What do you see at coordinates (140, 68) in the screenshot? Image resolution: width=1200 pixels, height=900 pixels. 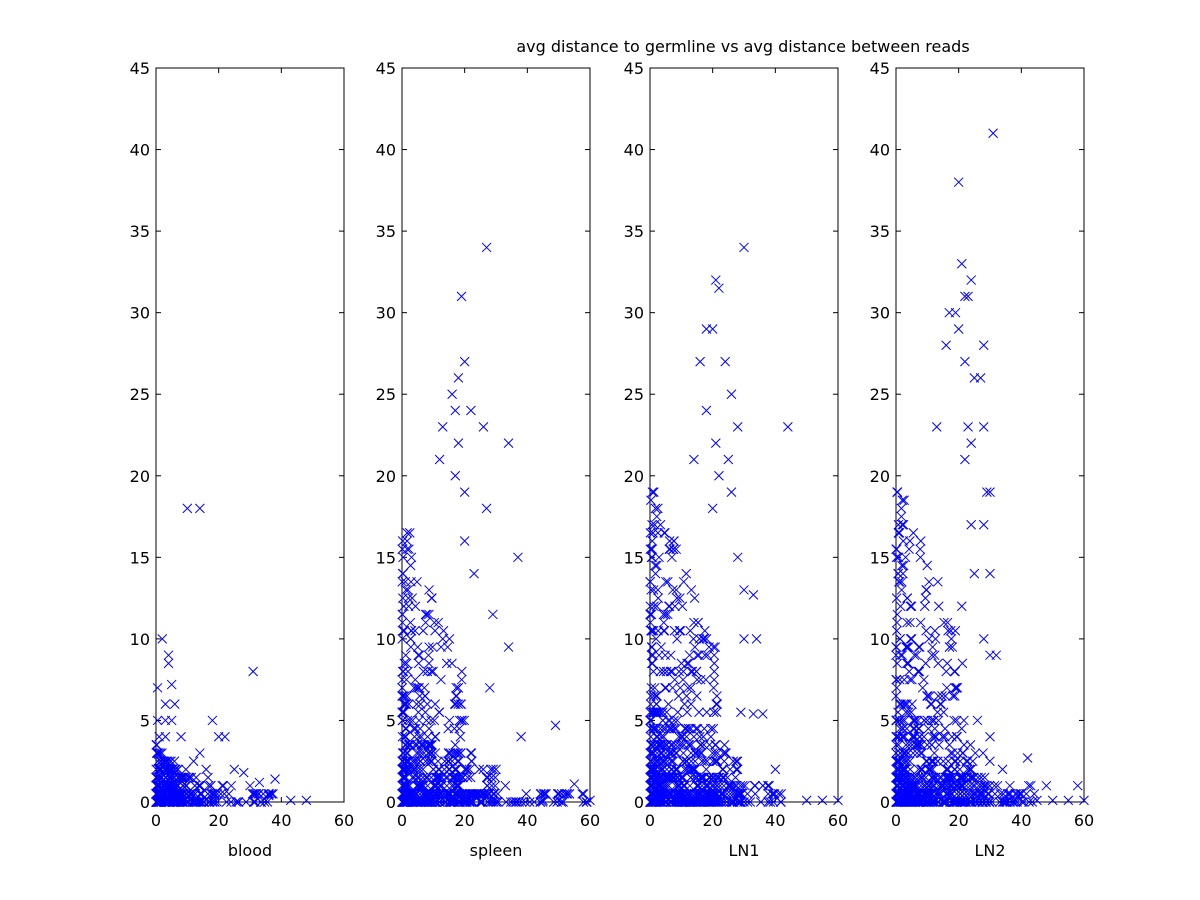 I see `y-tick-label: 45` at bounding box center [140, 68].